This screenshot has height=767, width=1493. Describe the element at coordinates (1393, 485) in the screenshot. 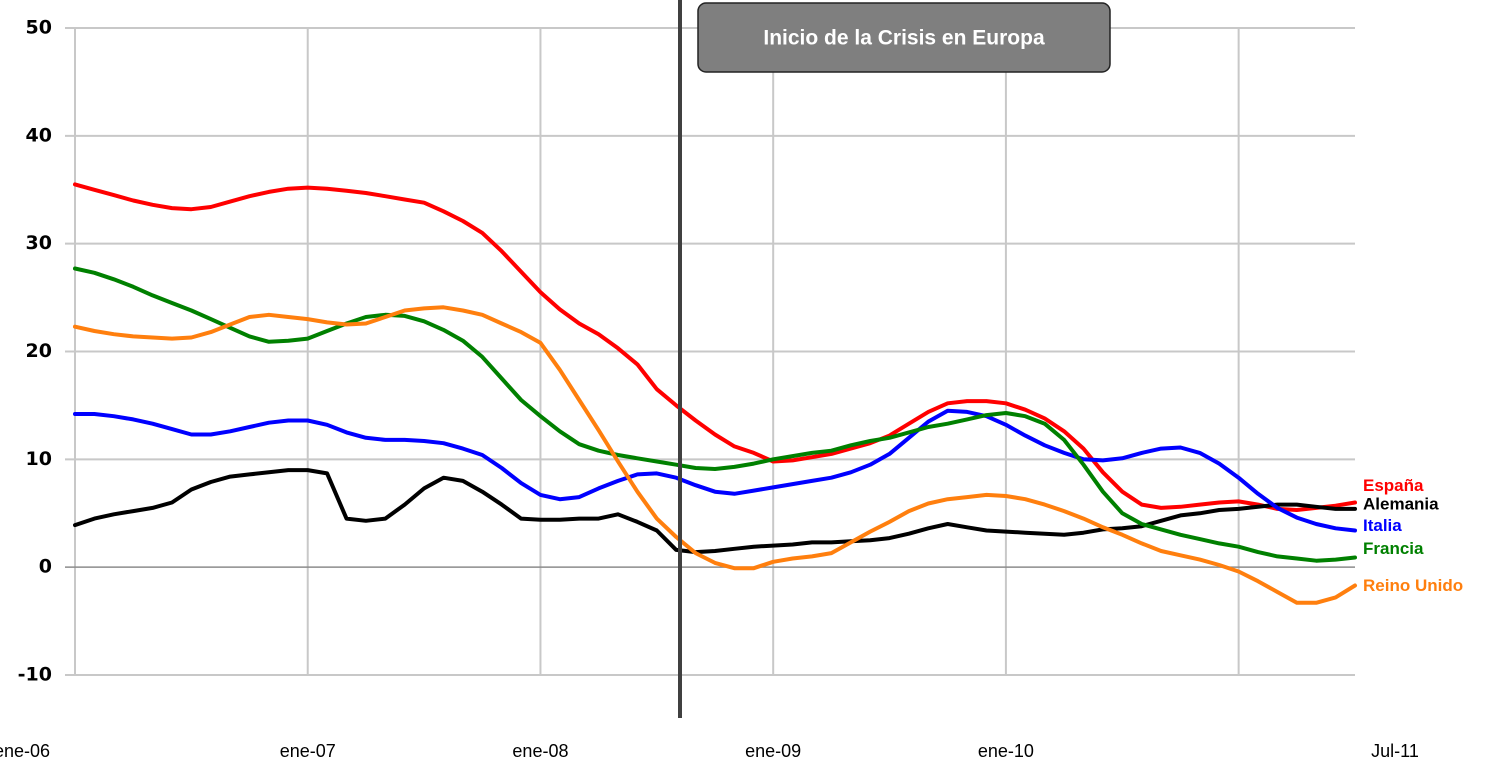

I see `legend-label: España` at that location.